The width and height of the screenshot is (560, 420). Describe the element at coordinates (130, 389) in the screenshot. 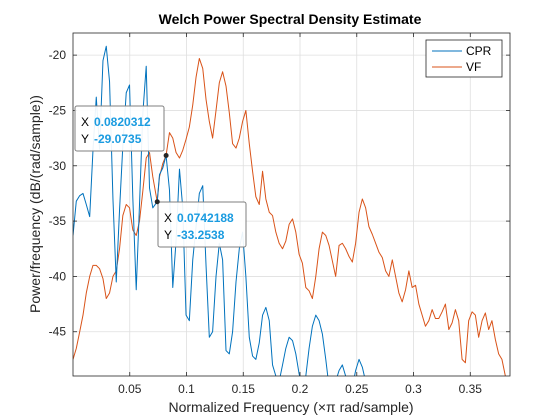

I see `x-tick-label: 0.05` at that location.